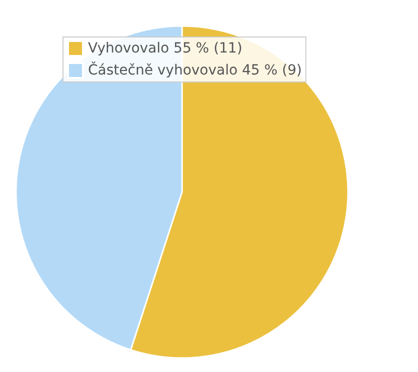 This screenshot has height=372, width=418. Describe the element at coordinates (165, 48) in the screenshot. I see `legend-label: Vyhovovalo 55 % (11)` at that location.